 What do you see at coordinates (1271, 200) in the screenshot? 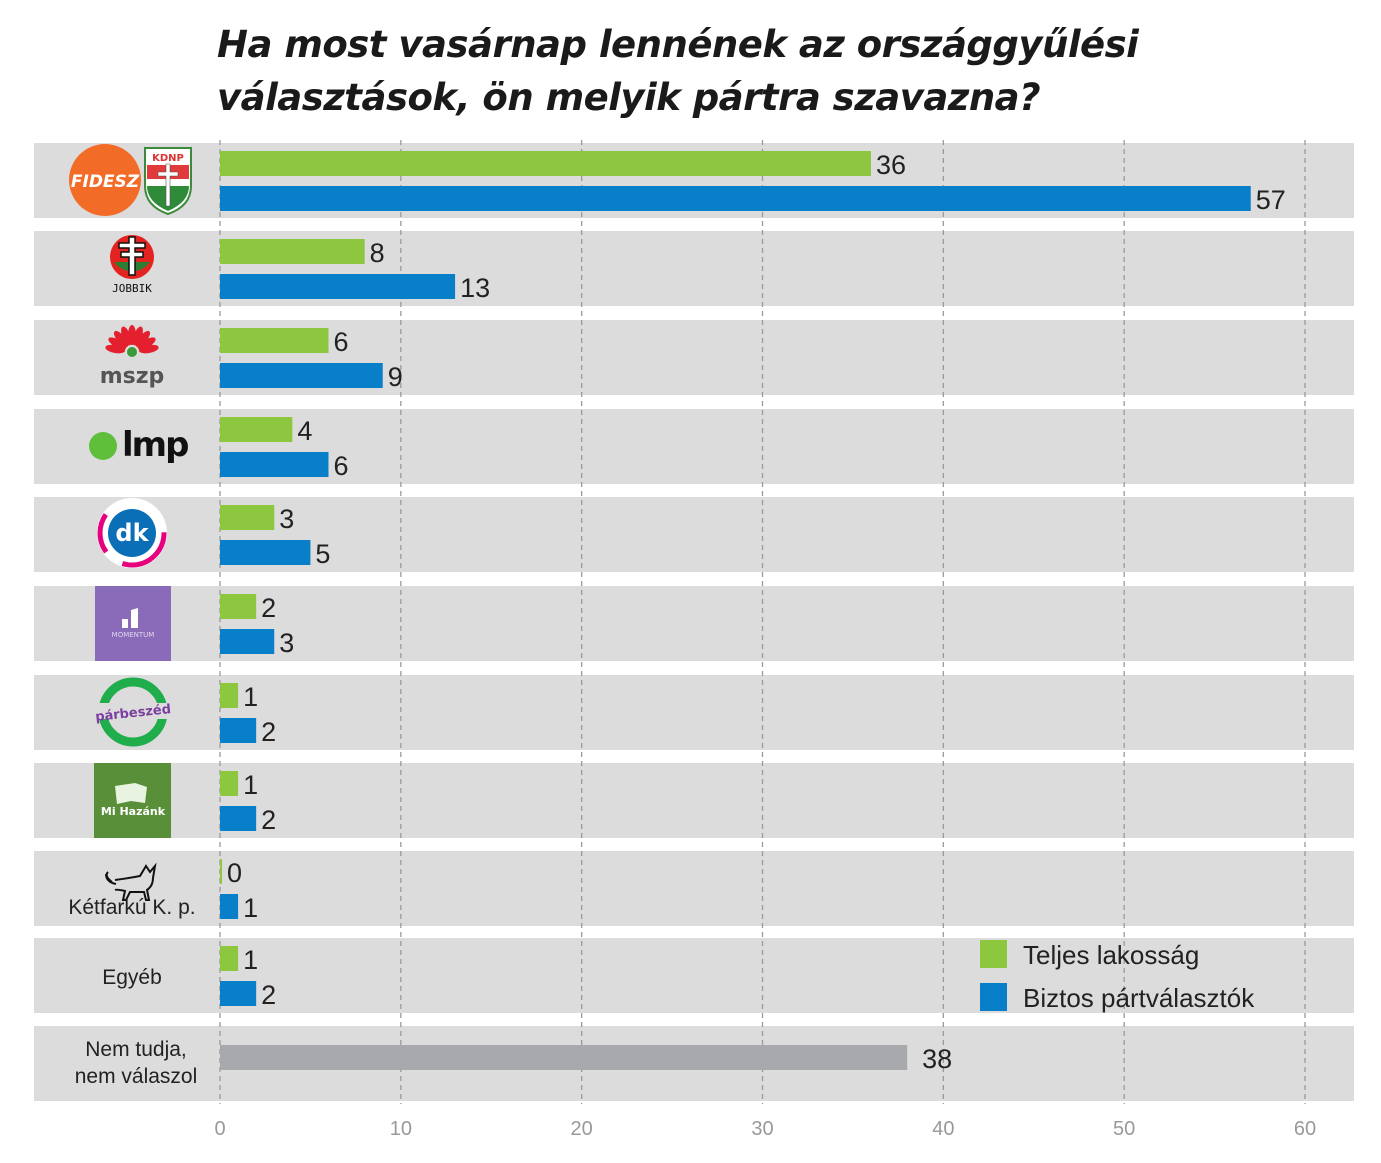
I see `data-label-biztos-0: 57` at bounding box center [1271, 200].